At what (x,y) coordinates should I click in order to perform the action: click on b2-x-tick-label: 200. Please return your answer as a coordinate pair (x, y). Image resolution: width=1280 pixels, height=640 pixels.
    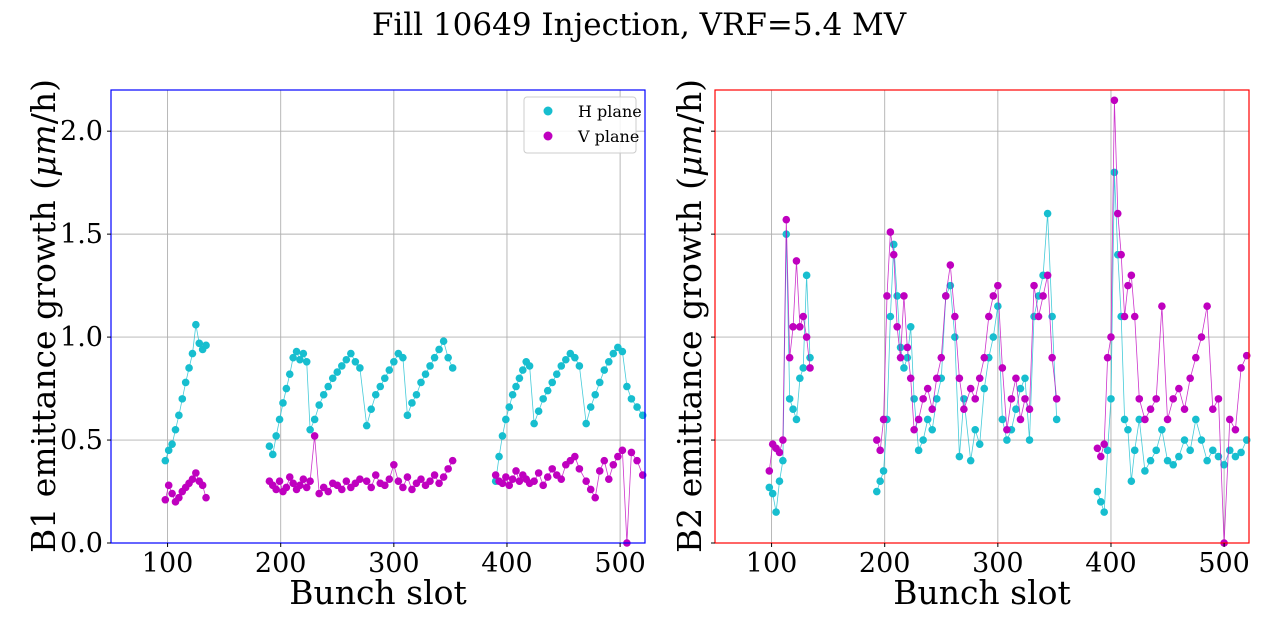
    Looking at the image, I should click on (885, 563).